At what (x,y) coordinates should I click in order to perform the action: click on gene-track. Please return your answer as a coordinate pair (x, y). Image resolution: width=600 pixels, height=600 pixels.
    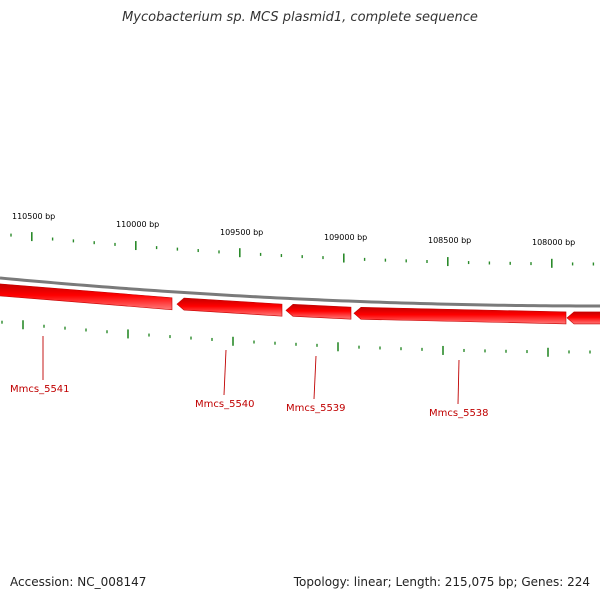
    Looking at the image, I should click on (300, 304).